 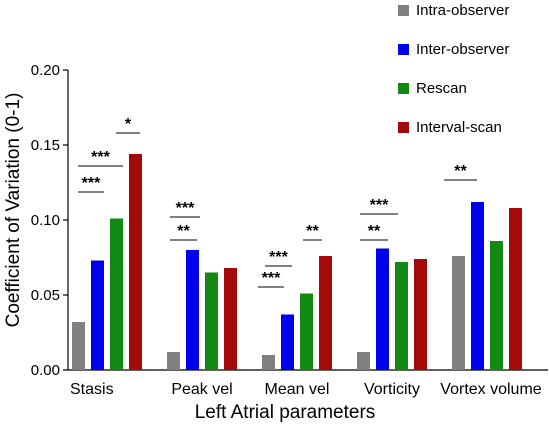 I want to click on y-axis: 0.00 0.05 0.10 0.15 0.20, so click(x=50, y=220).